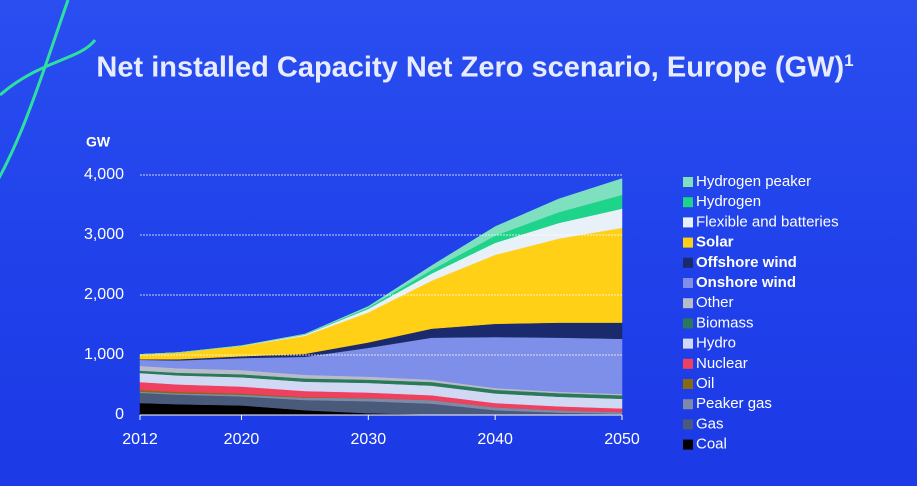 The width and height of the screenshot is (917, 486). Describe the element at coordinates (98, 142) in the screenshot. I see `y-axis-label: GW` at that location.